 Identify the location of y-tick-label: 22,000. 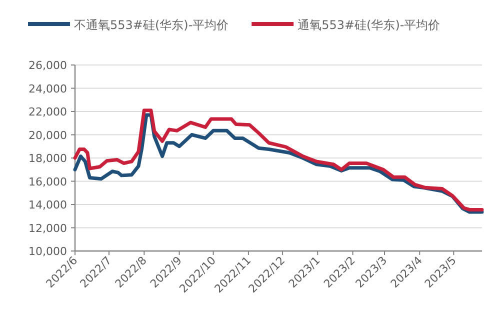
(47, 112).